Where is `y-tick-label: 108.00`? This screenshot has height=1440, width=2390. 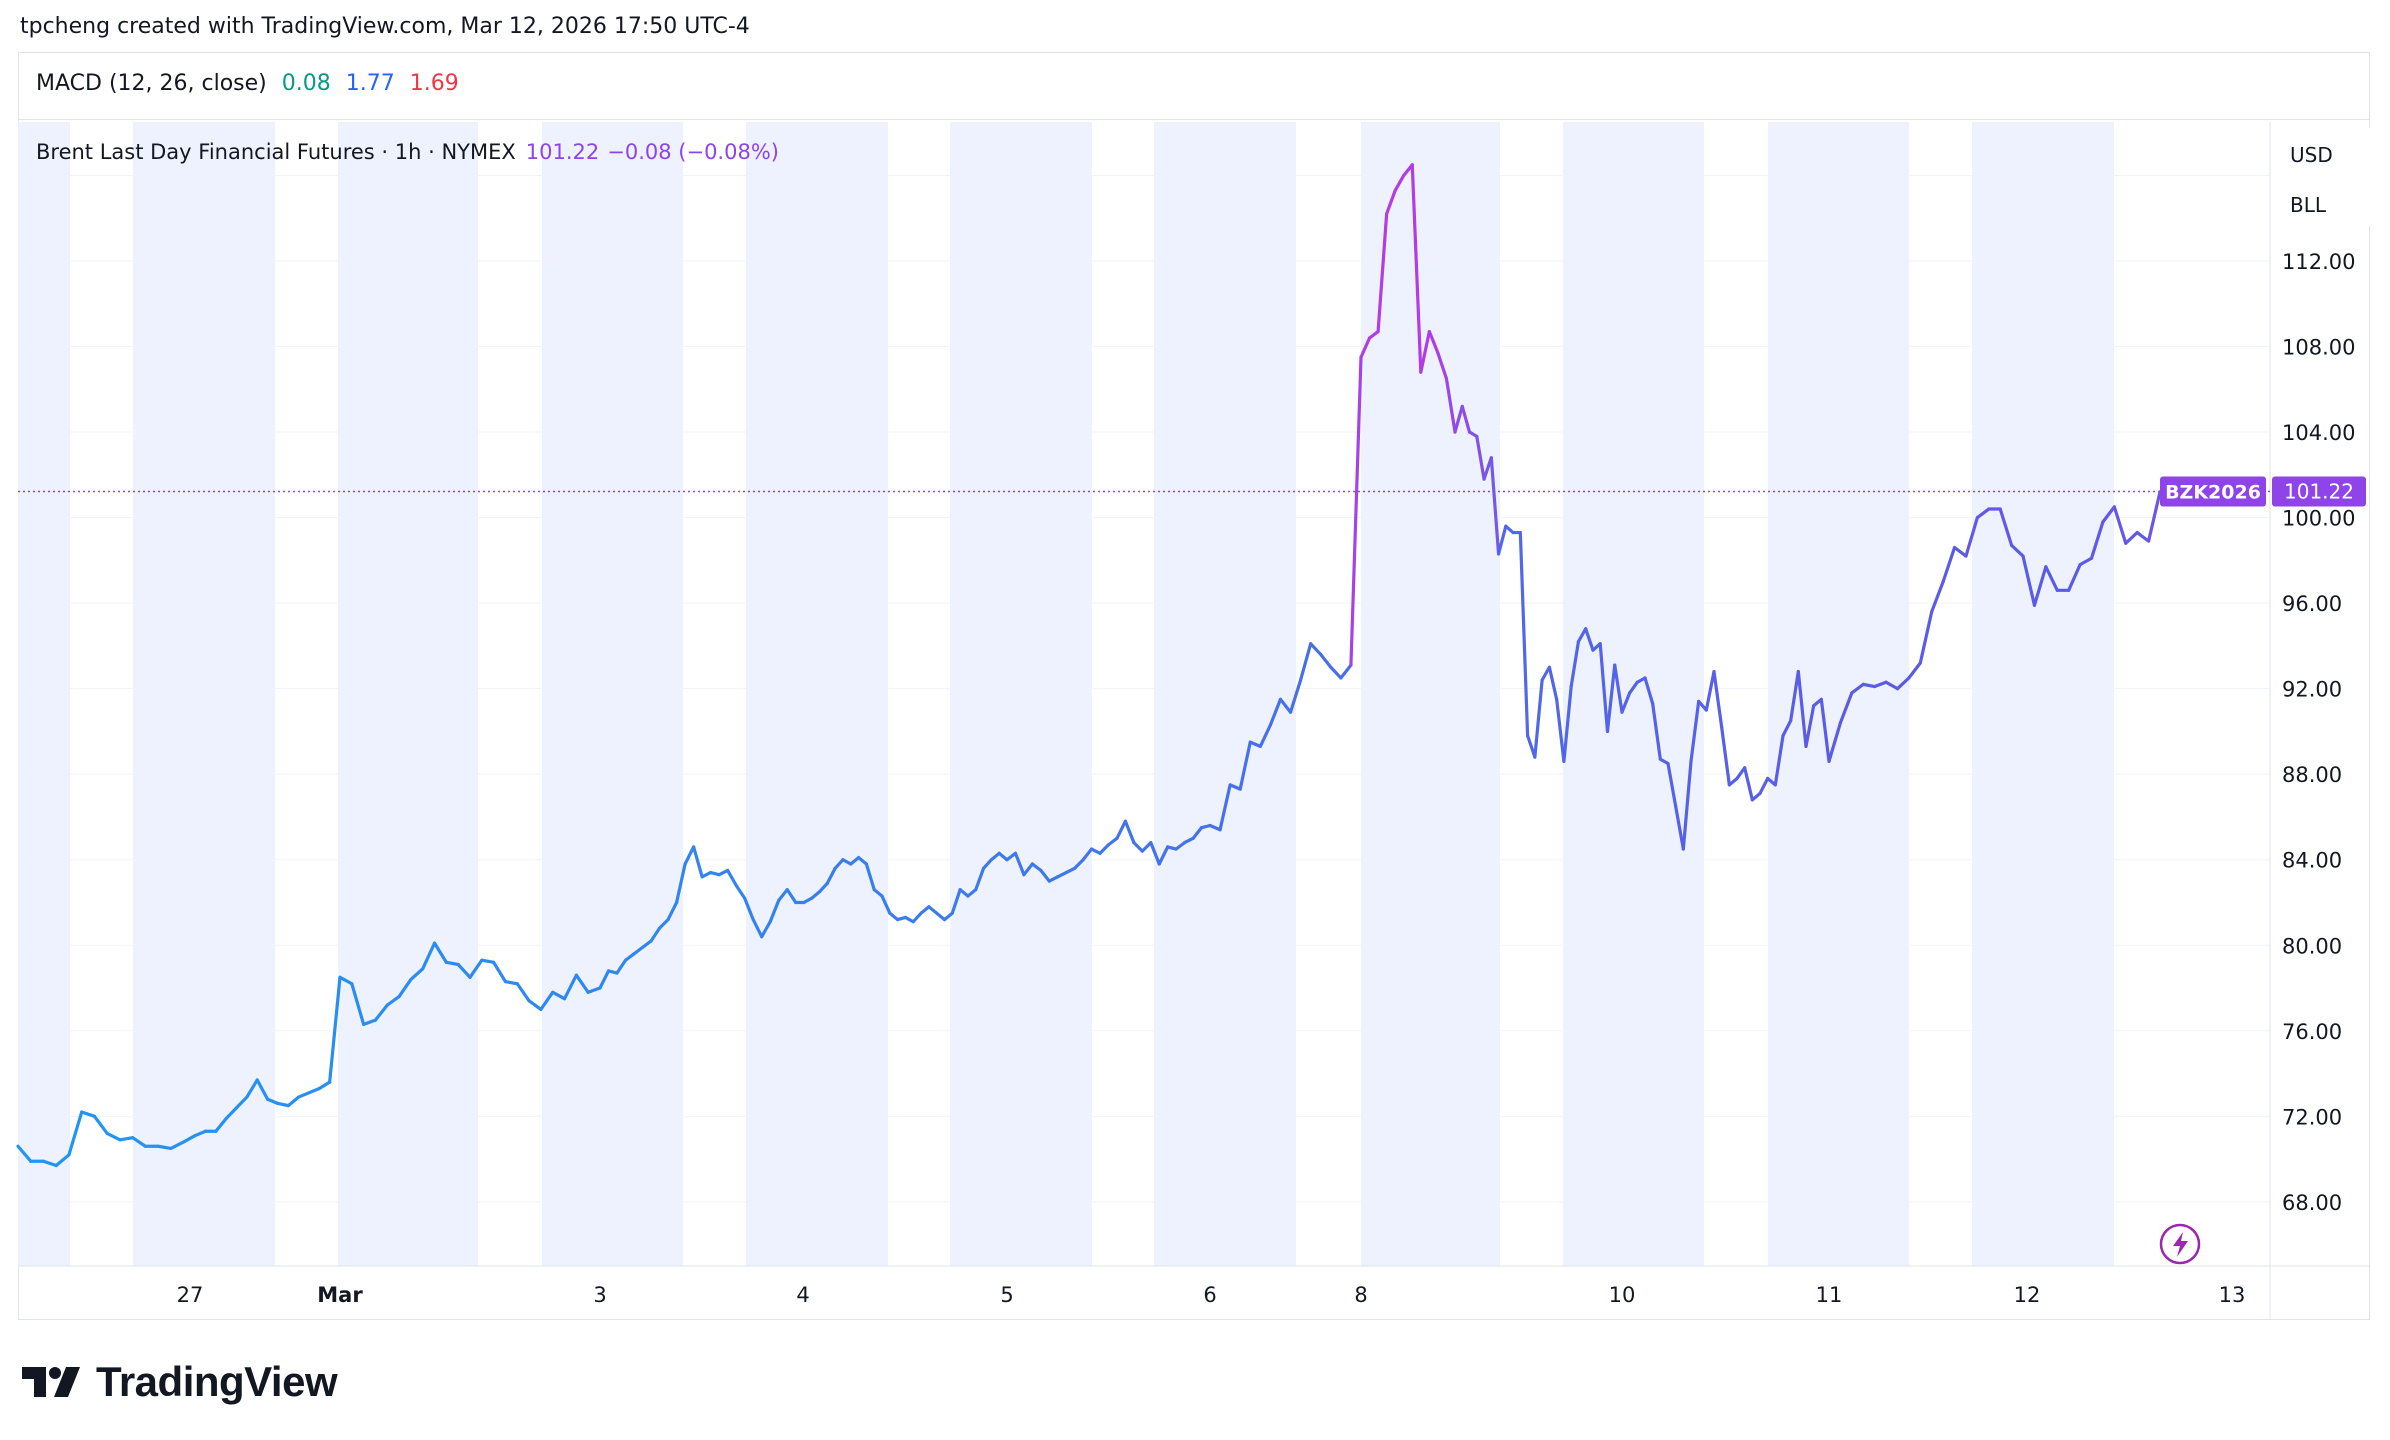 y-tick-label: 108.00 is located at coordinates (2318, 348).